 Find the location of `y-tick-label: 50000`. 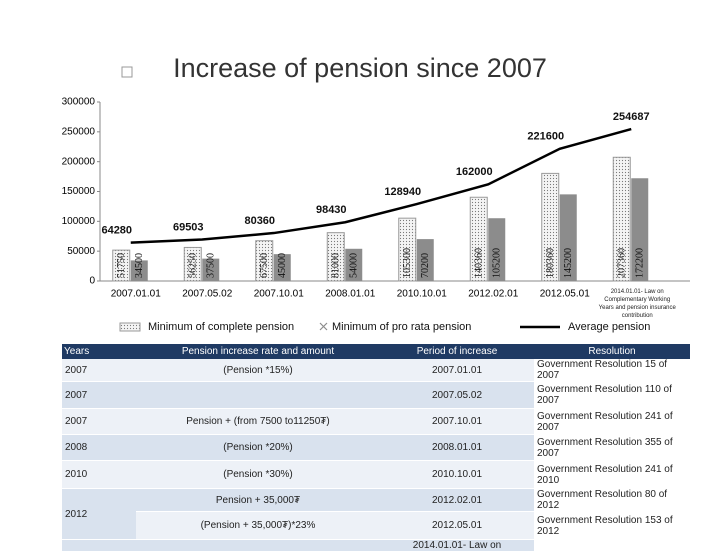

y-tick-label: 50000 is located at coordinates (81, 251).